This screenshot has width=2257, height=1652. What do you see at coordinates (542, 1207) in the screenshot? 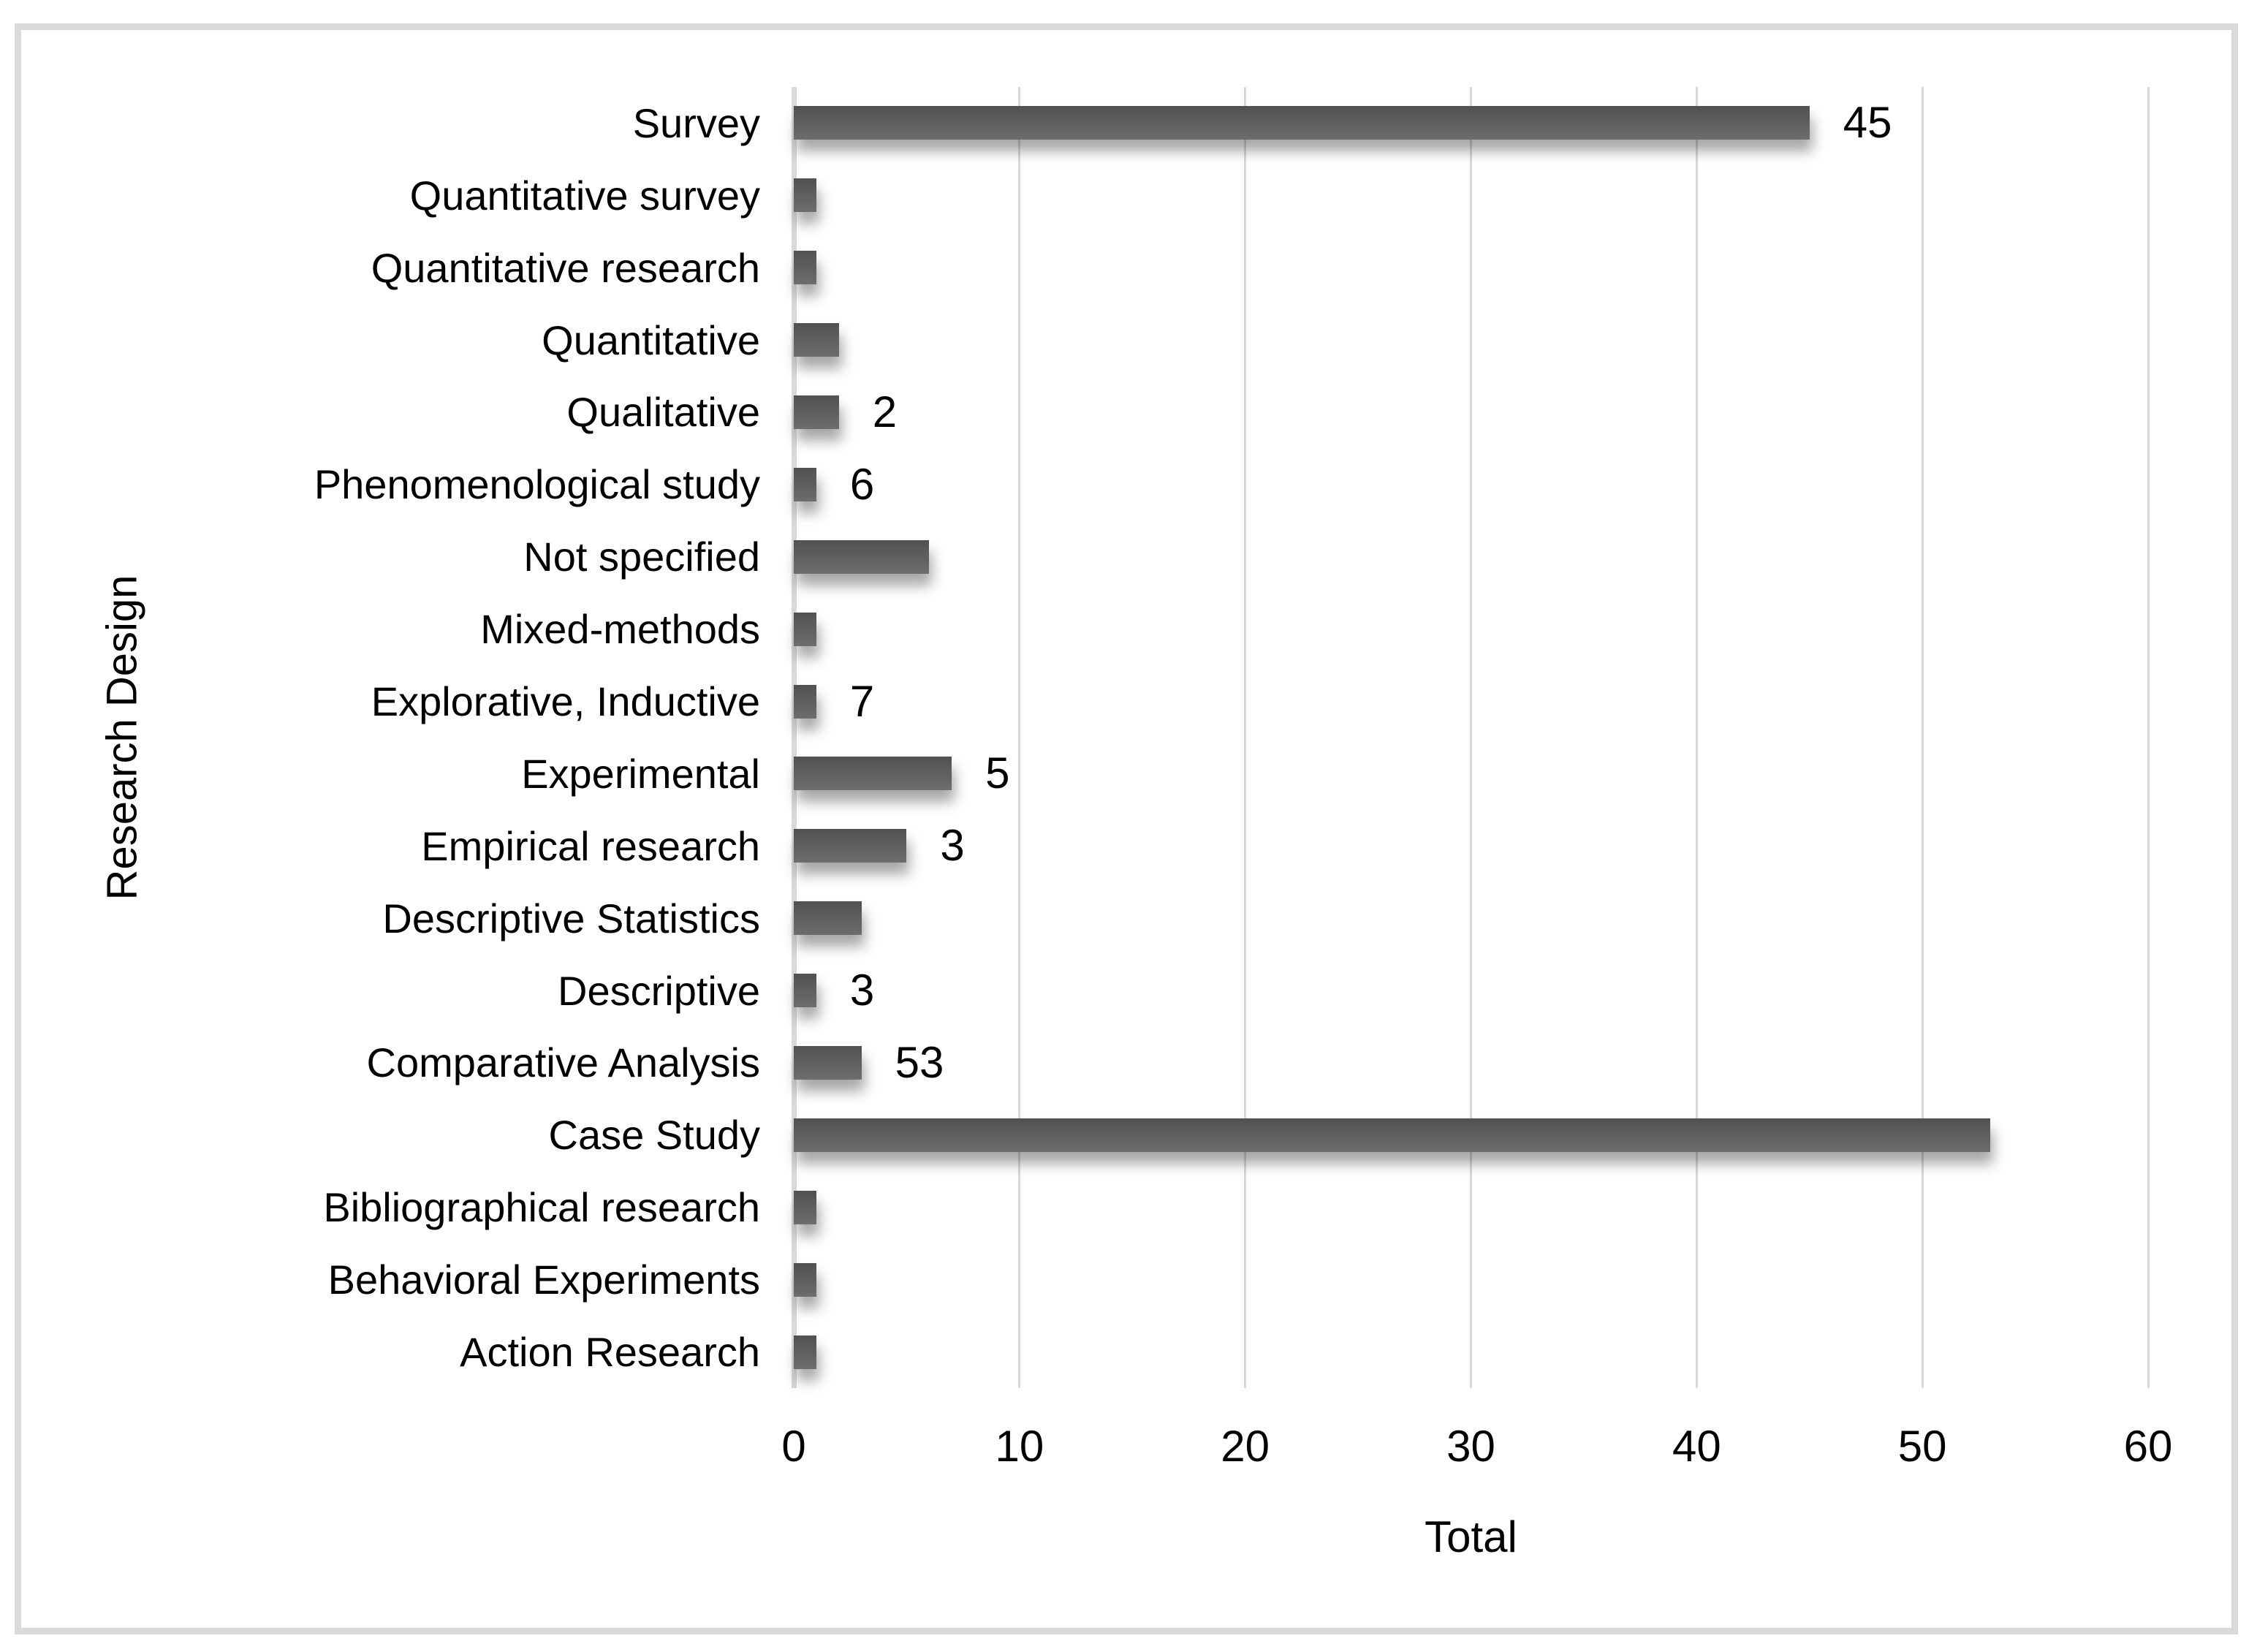
I see `category-label: Bibliographical research` at bounding box center [542, 1207].